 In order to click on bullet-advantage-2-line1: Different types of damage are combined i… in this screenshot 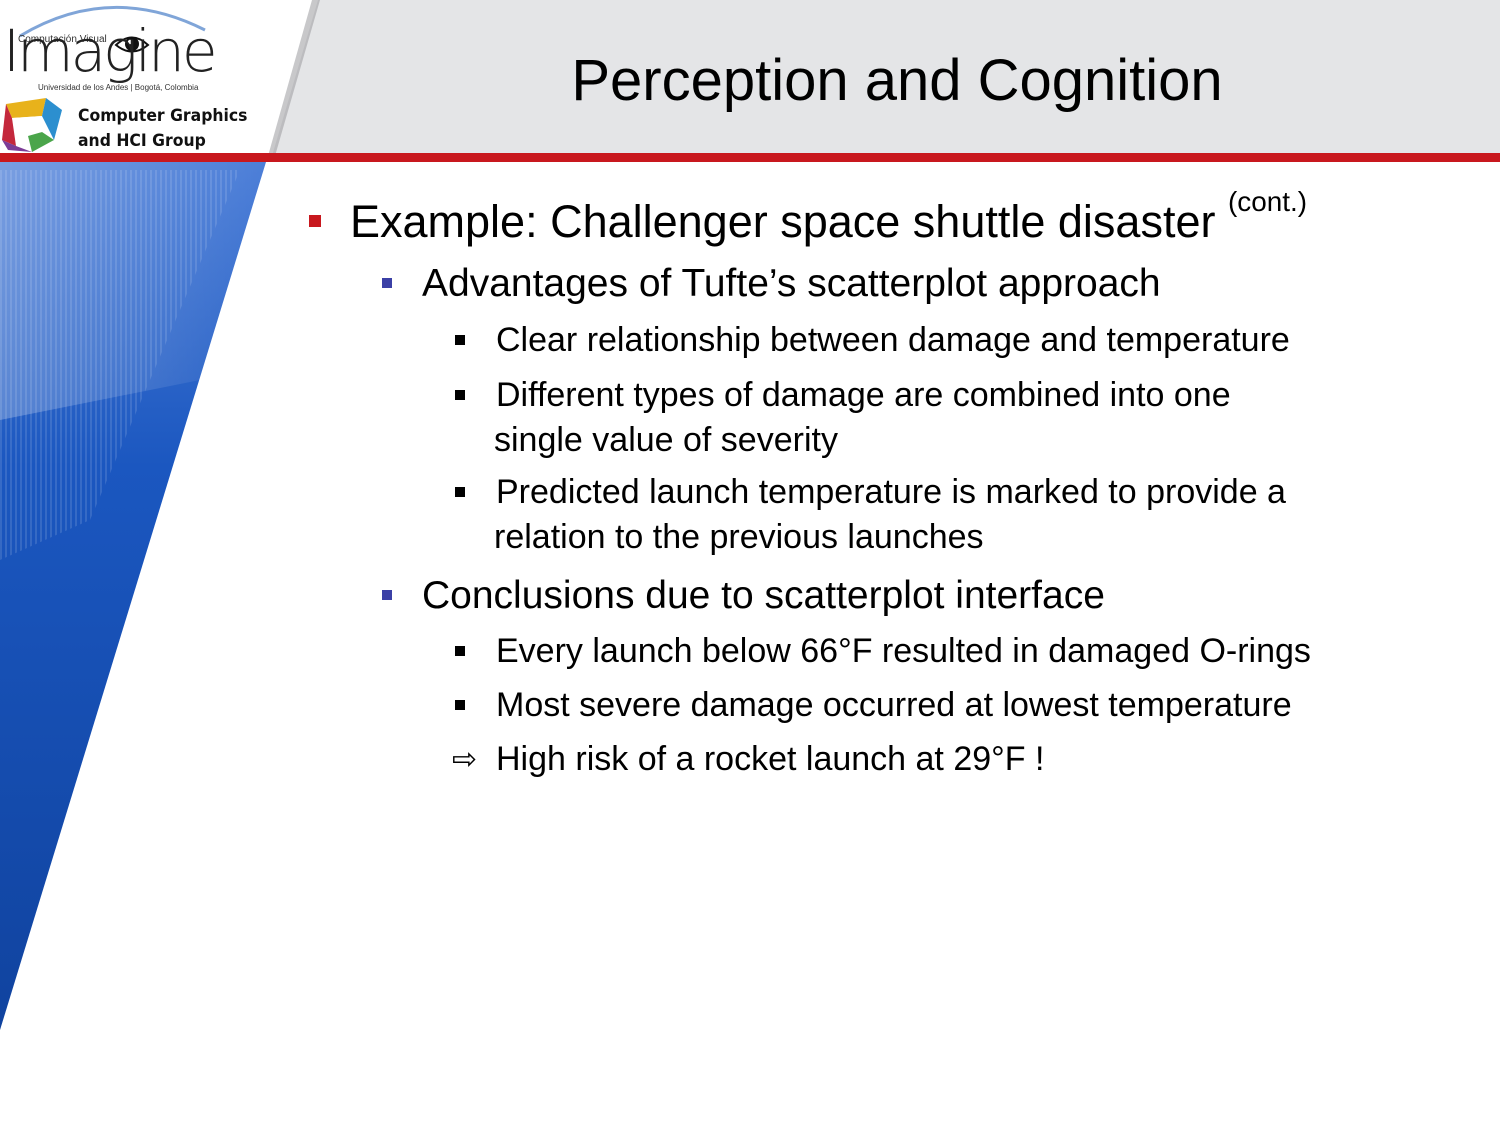, I will do `click(863, 395)`.